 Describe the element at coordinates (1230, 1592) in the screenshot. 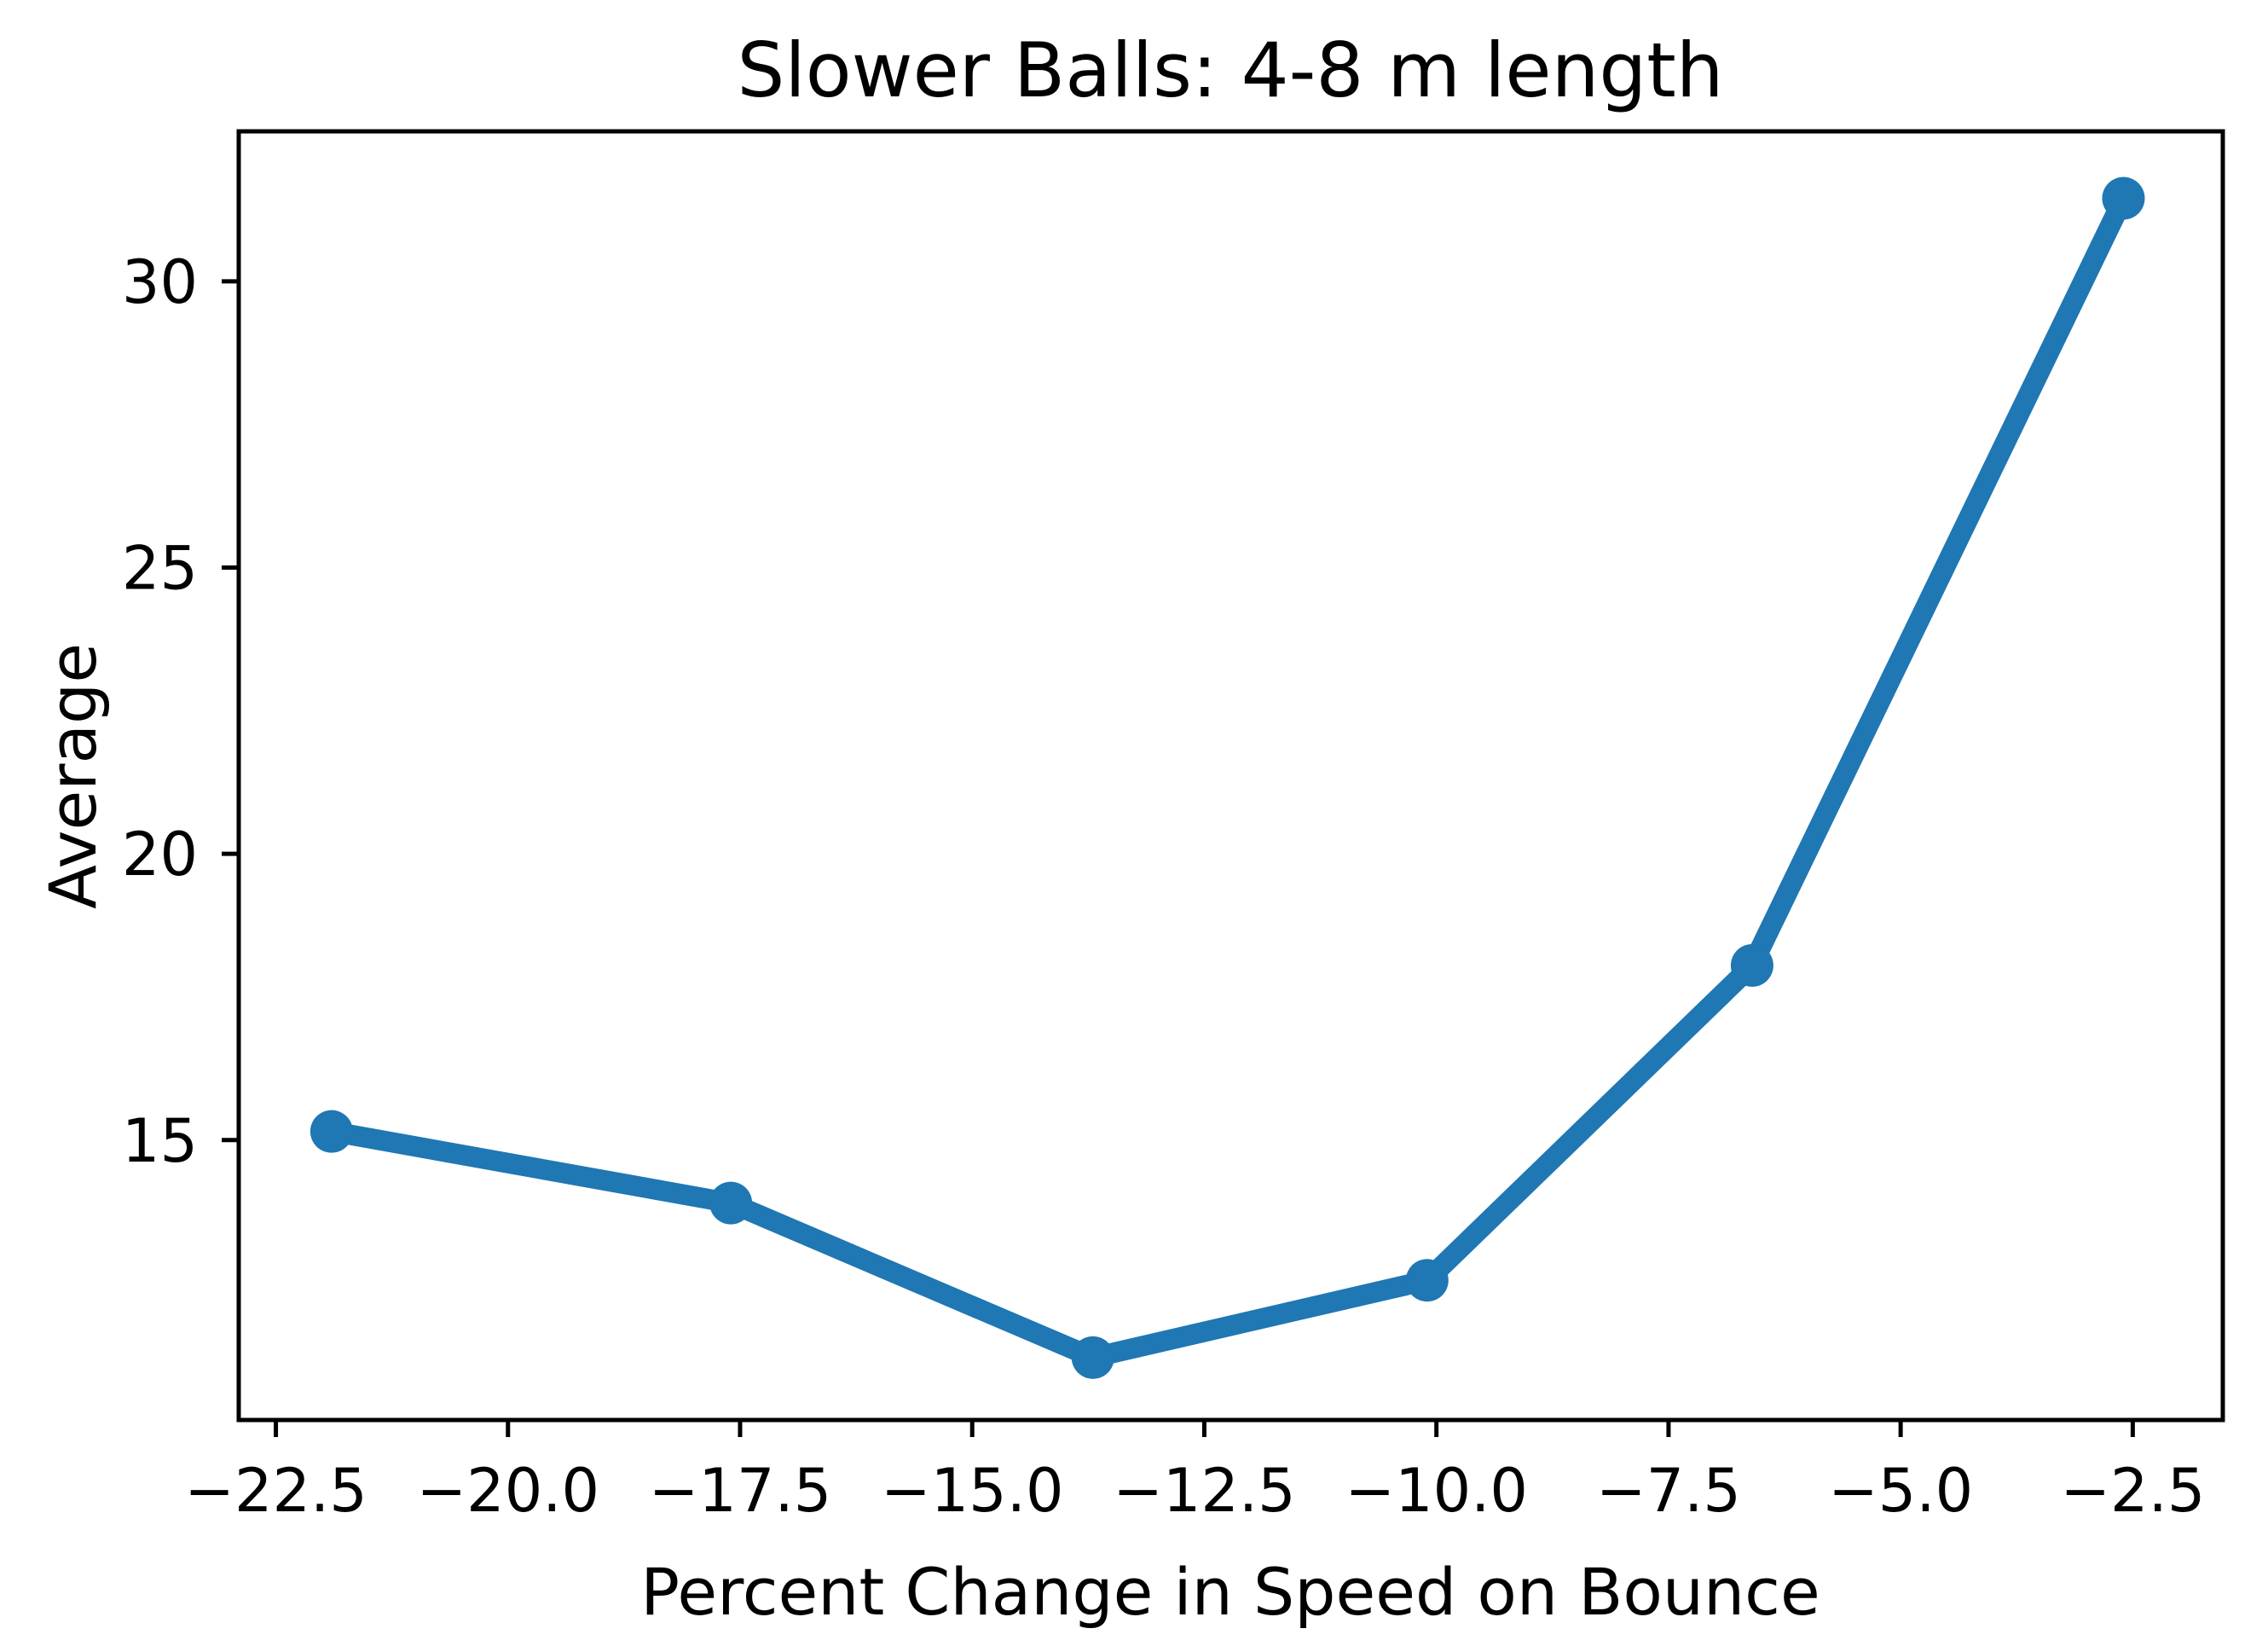

I see `x-axis-label: Percent Change in Speed on Bounce` at that location.